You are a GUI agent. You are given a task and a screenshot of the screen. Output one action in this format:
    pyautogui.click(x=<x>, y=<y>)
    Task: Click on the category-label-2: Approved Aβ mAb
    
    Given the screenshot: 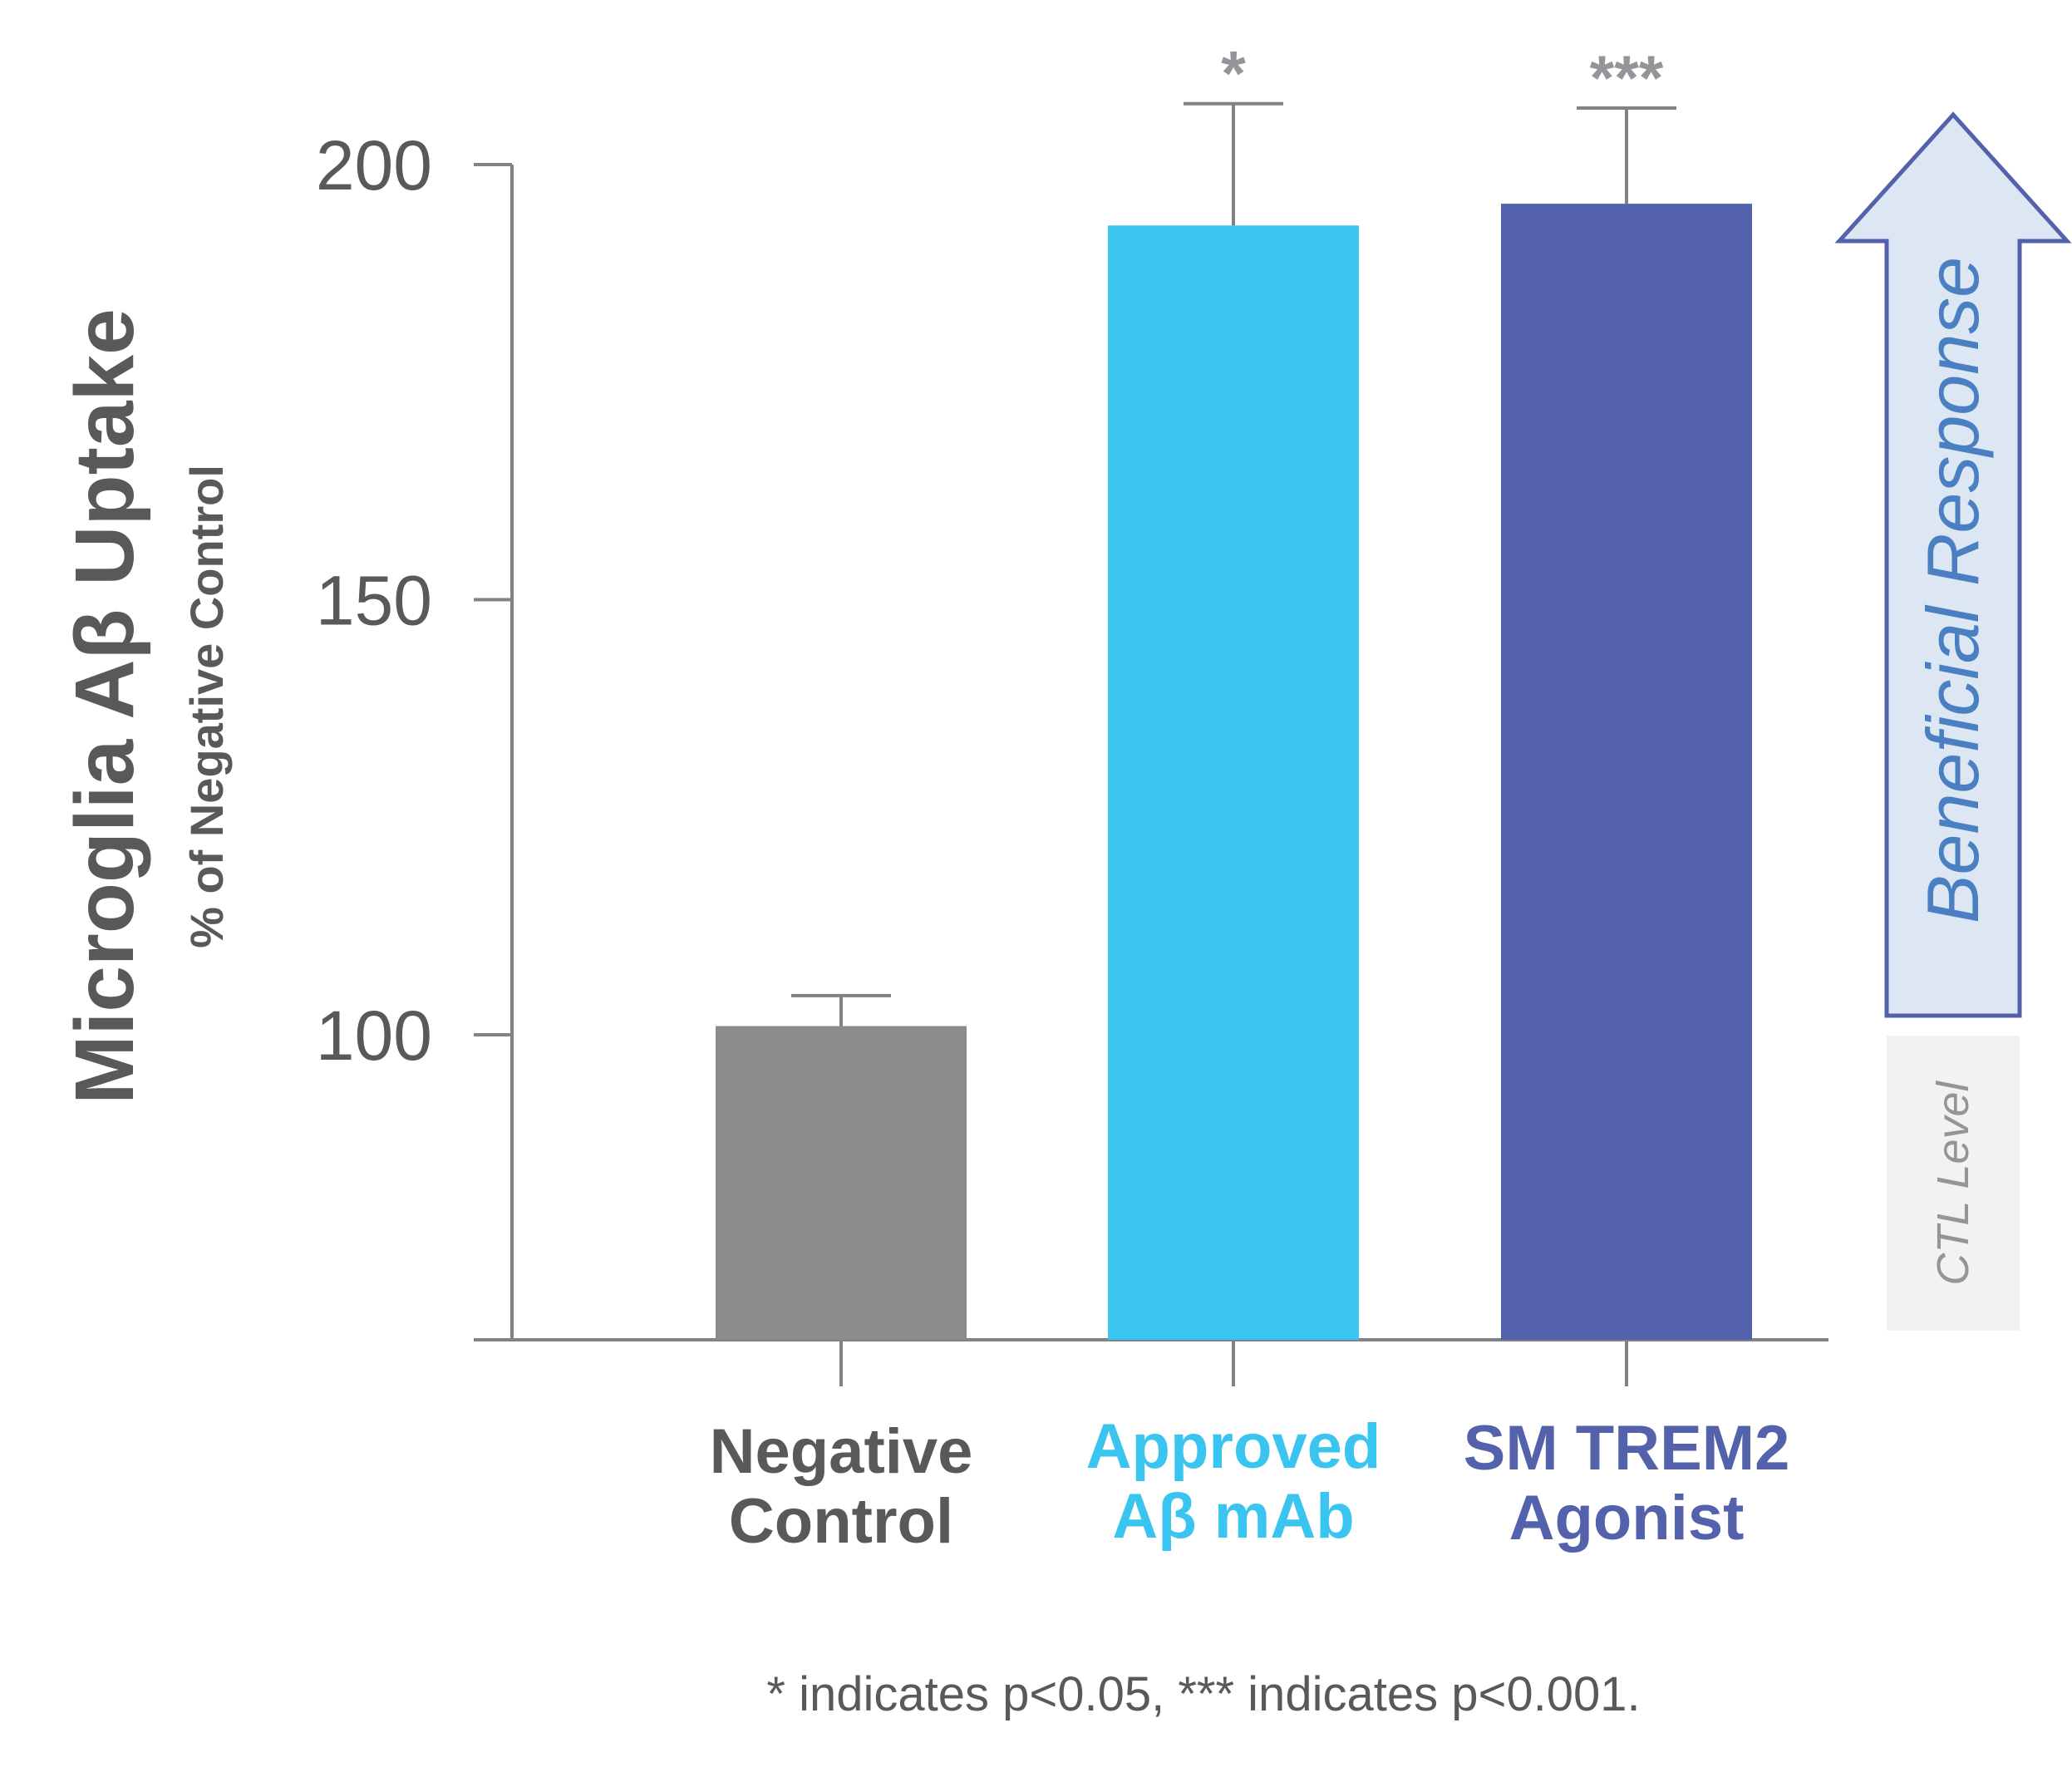 What is the action you would take?
    pyautogui.click(x=1233, y=1482)
    